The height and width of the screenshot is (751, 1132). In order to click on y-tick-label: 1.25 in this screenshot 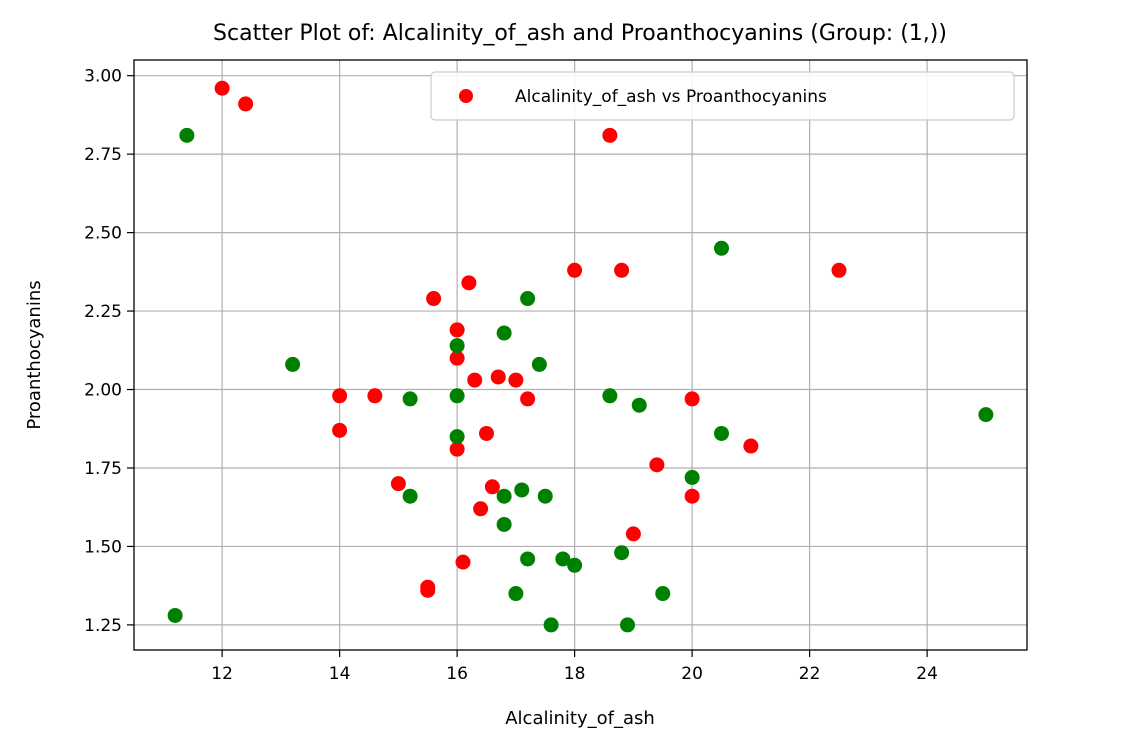, I will do `click(103, 626)`.